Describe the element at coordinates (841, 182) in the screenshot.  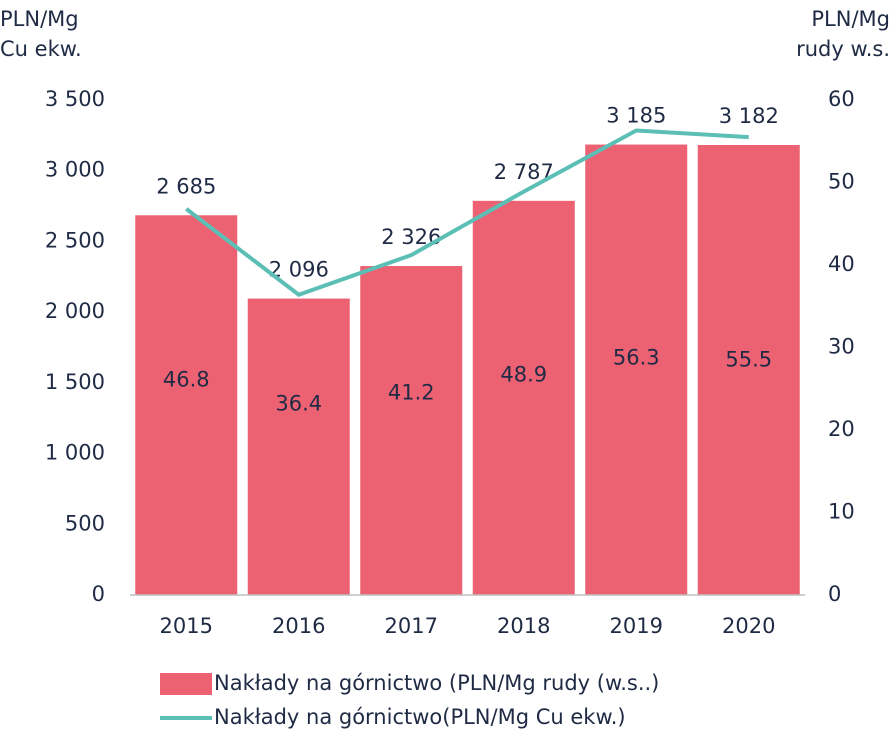
I see `y2-tick-label: 50` at that location.